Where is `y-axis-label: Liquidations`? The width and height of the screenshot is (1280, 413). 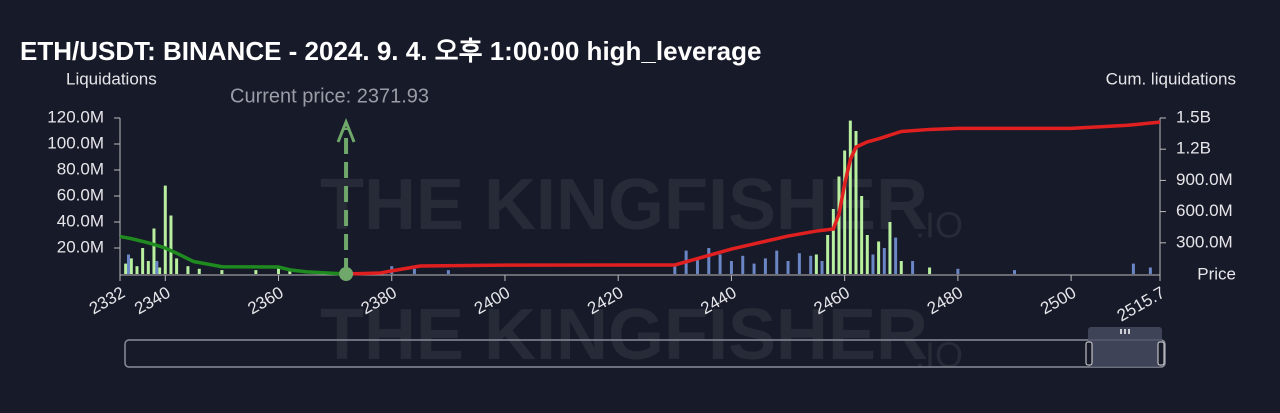
y-axis-label: Liquidations is located at coordinates (111, 78).